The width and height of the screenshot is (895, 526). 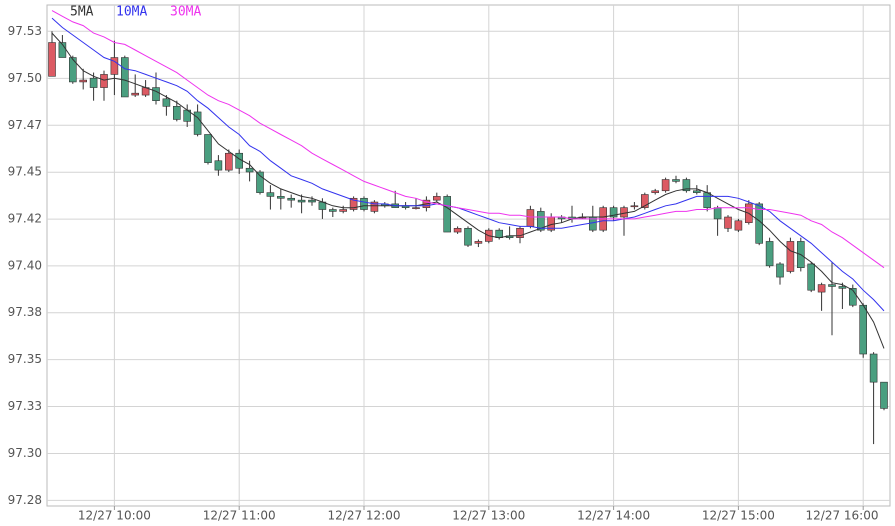 I want to click on y-tick-label: 97.30, so click(x=25, y=453).